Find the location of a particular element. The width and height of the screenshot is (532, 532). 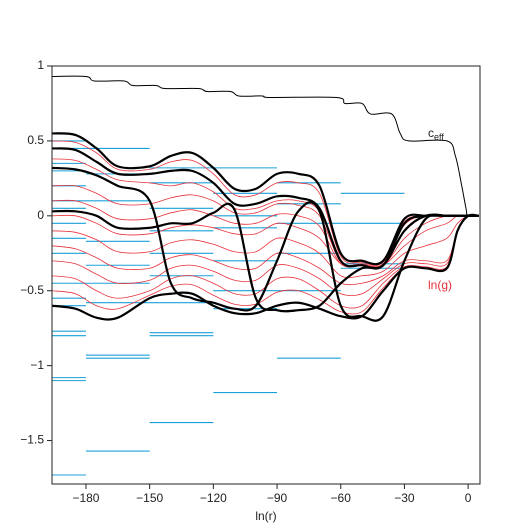

y-tick-label: −1.5 is located at coordinates (32, 440).